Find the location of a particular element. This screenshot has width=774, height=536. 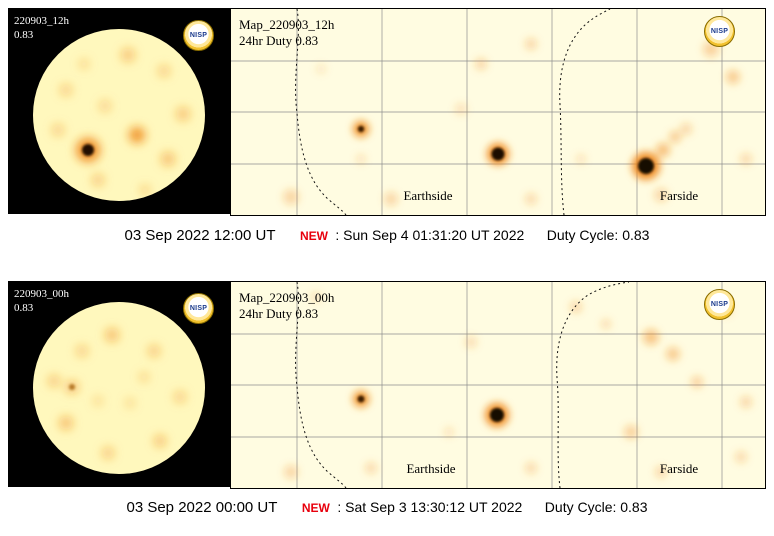

disk-image-panel-12h: 220903_12h 0.83 NISP is located at coordinates (119, 111).